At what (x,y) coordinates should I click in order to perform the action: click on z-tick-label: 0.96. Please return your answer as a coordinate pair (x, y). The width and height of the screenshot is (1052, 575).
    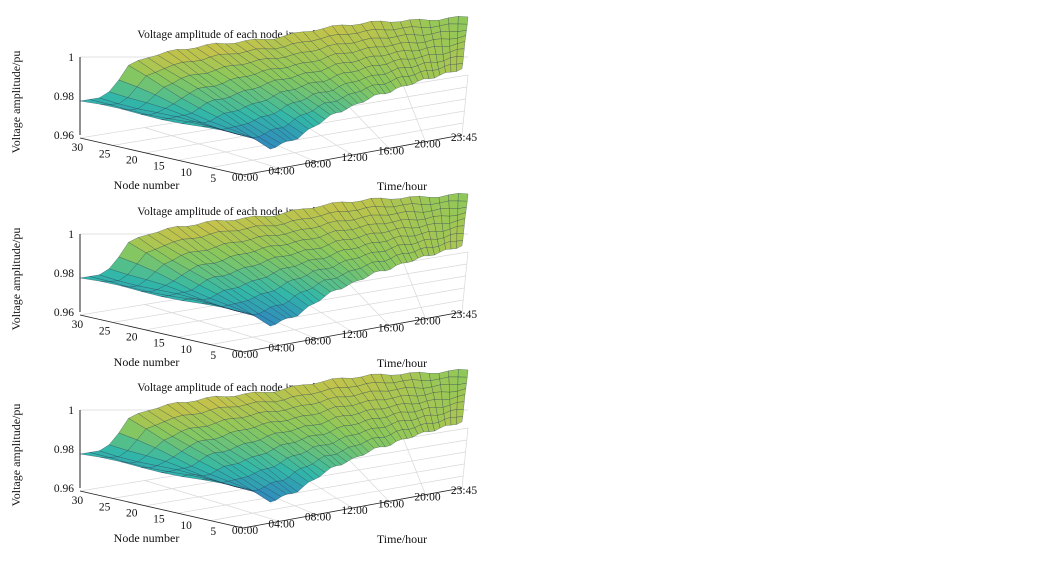
    Looking at the image, I should click on (64, 489).